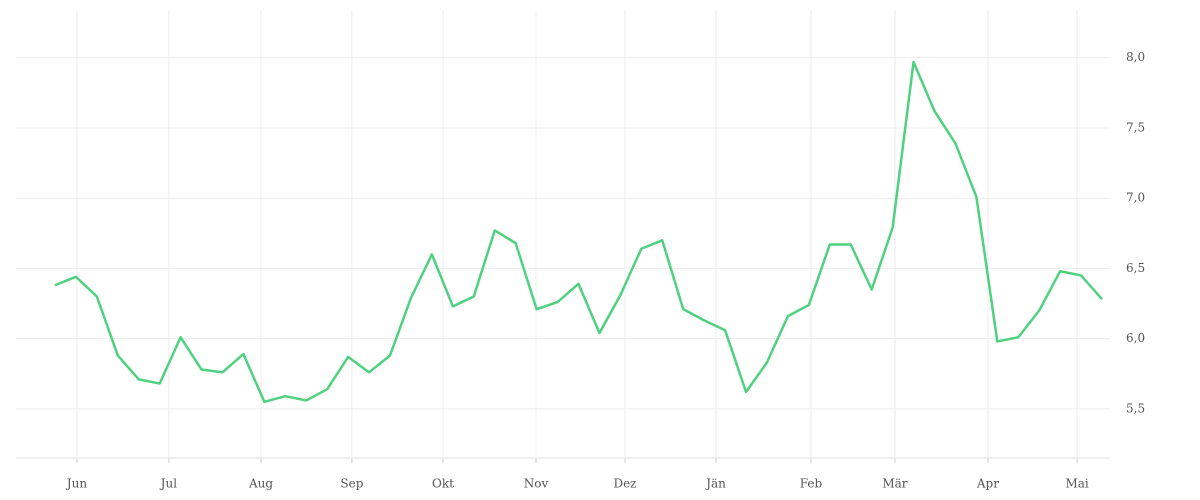 The image size is (1200, 500). I want to click on x-tick-label: Jun, so click(76, 484).